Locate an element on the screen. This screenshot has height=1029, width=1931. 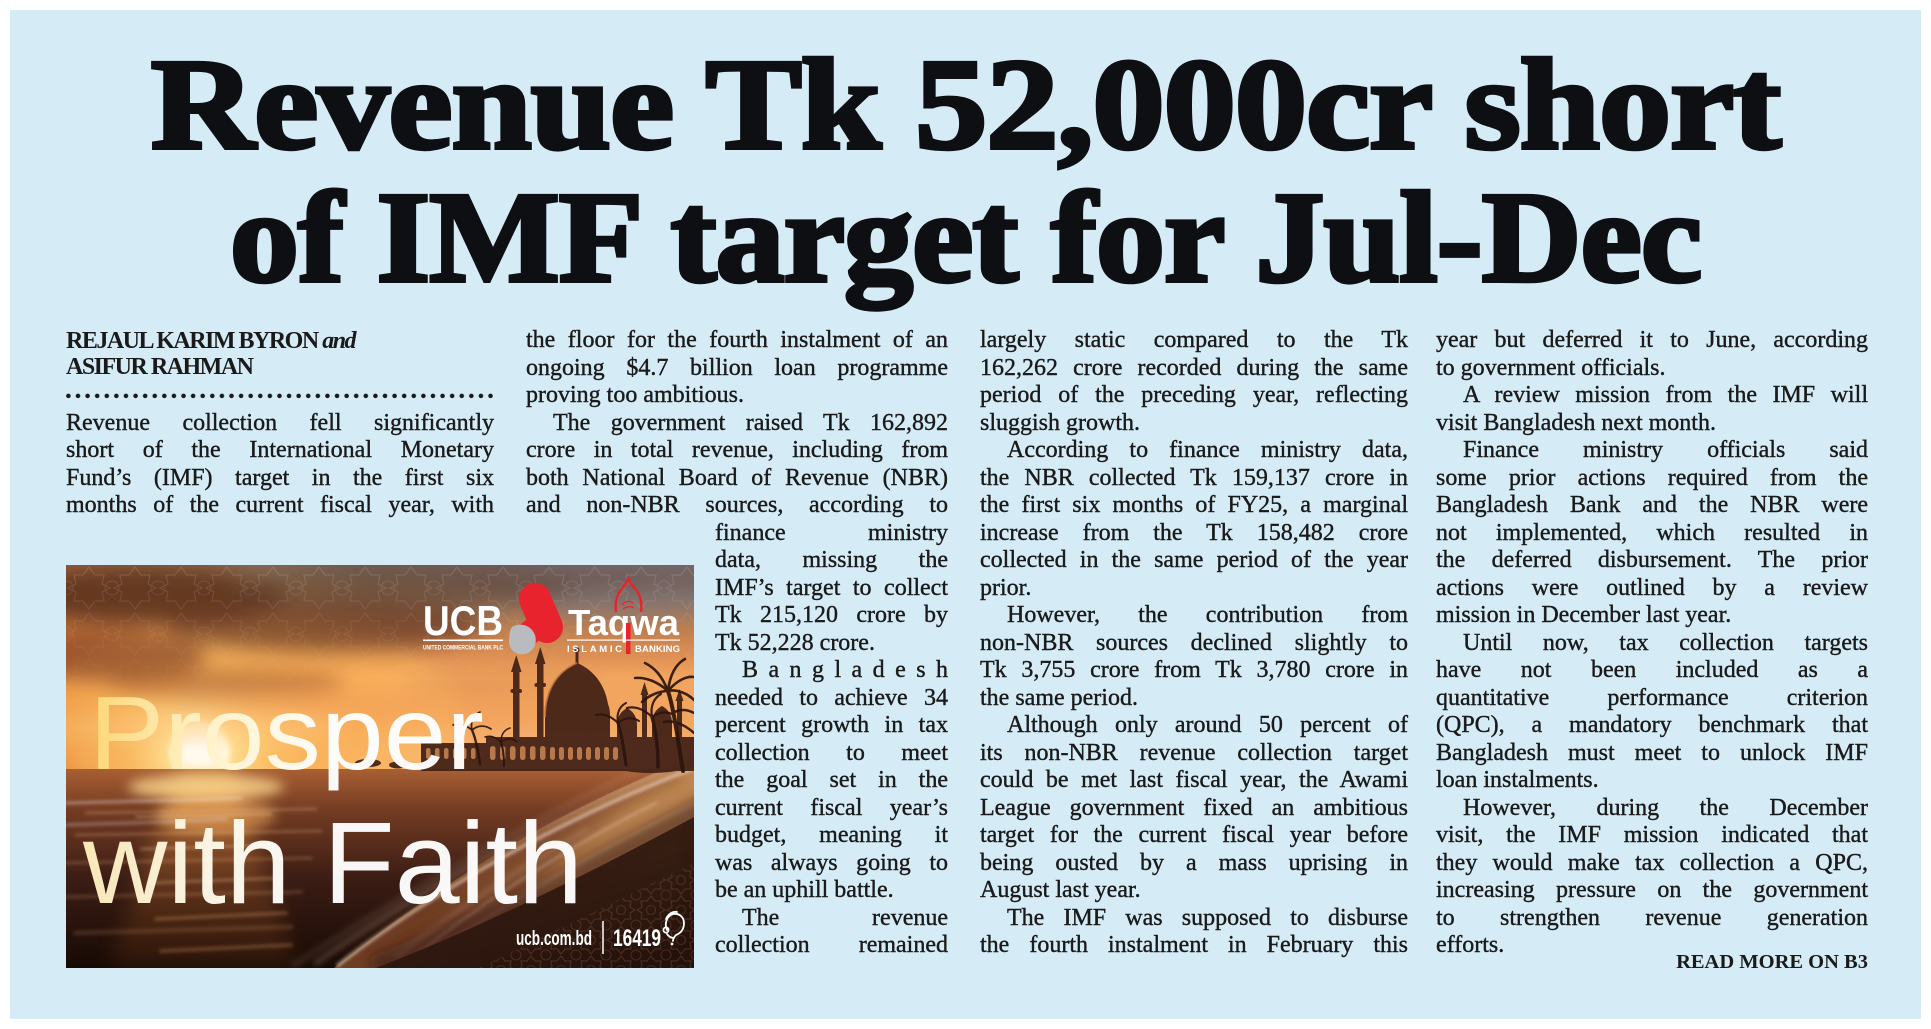
svg-text: UCB is located at coordinates (463, 620).